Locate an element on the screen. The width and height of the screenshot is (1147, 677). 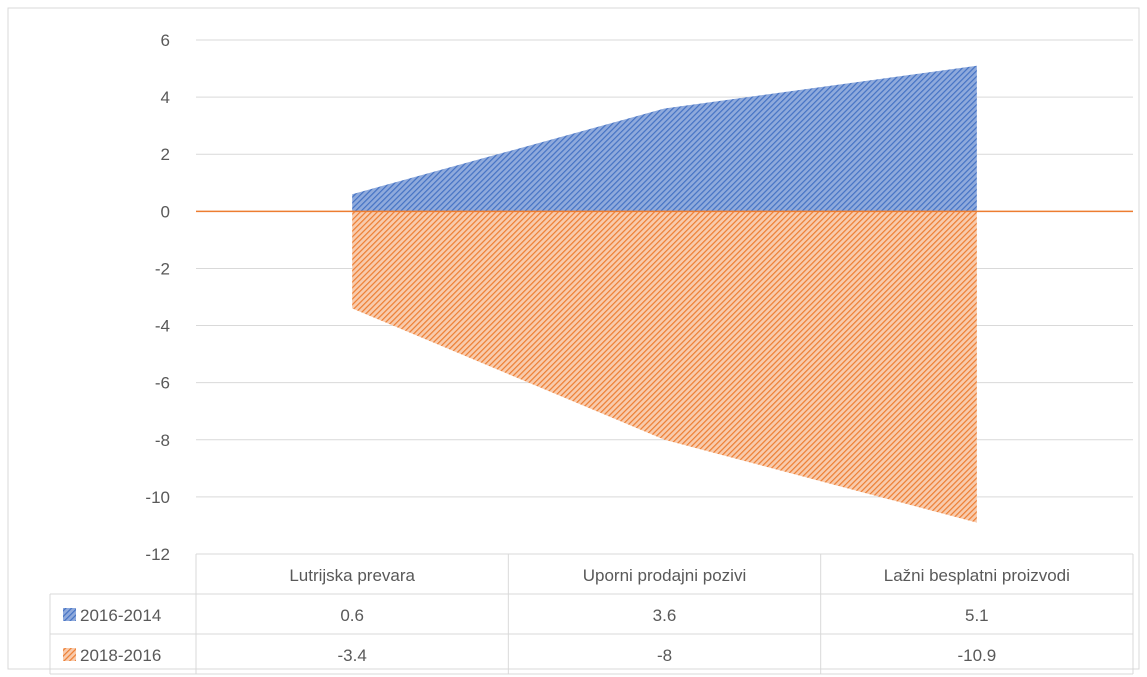
y-tick-label: -10 is located at coordinates (157, 497).